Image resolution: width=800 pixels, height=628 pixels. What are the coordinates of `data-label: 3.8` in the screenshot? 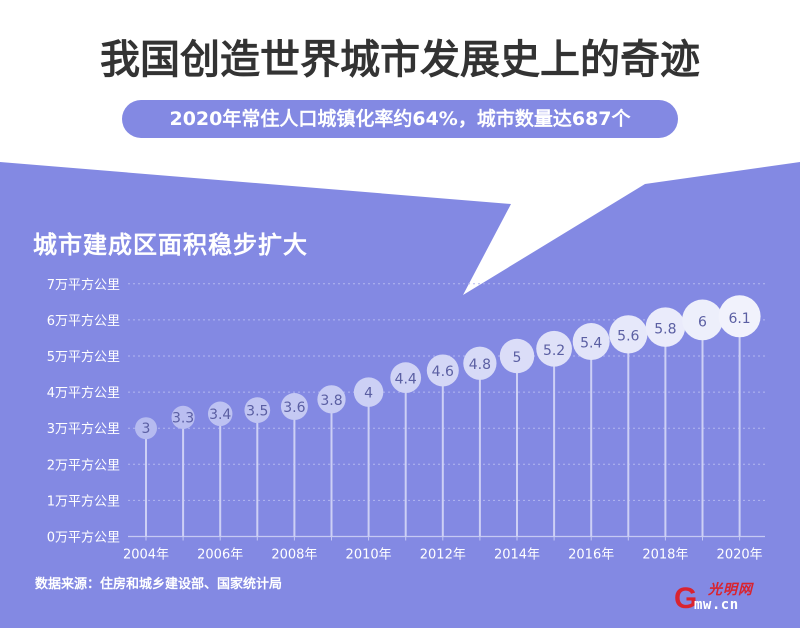 It's located at (331, 401).